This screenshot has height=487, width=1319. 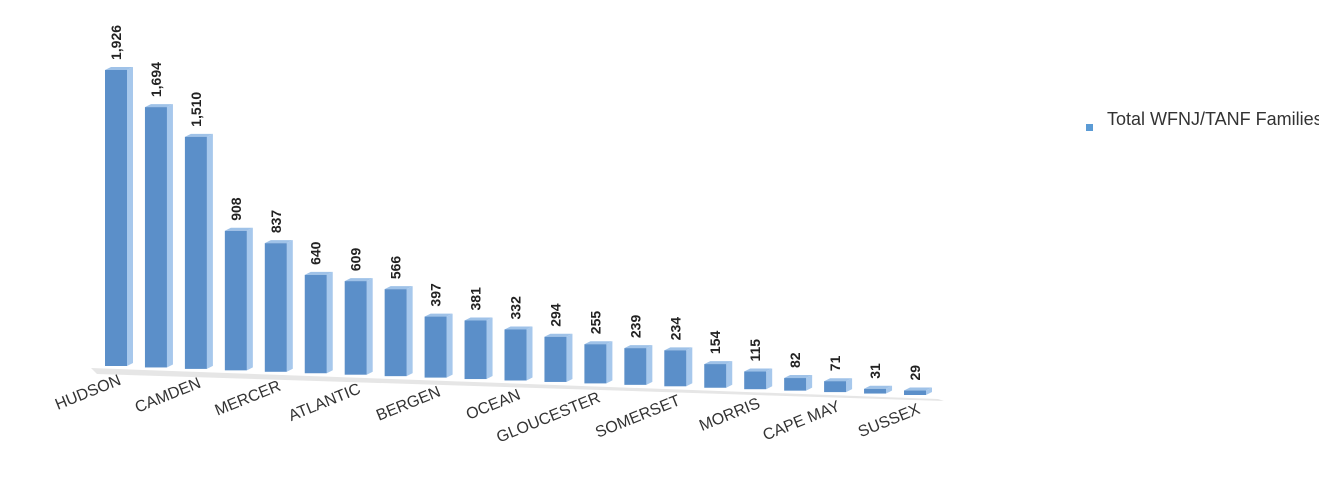 What do you see at coordinates (436, 295) in the screenshot?
I see `value-label: 397` at bounding box center [436, 295].